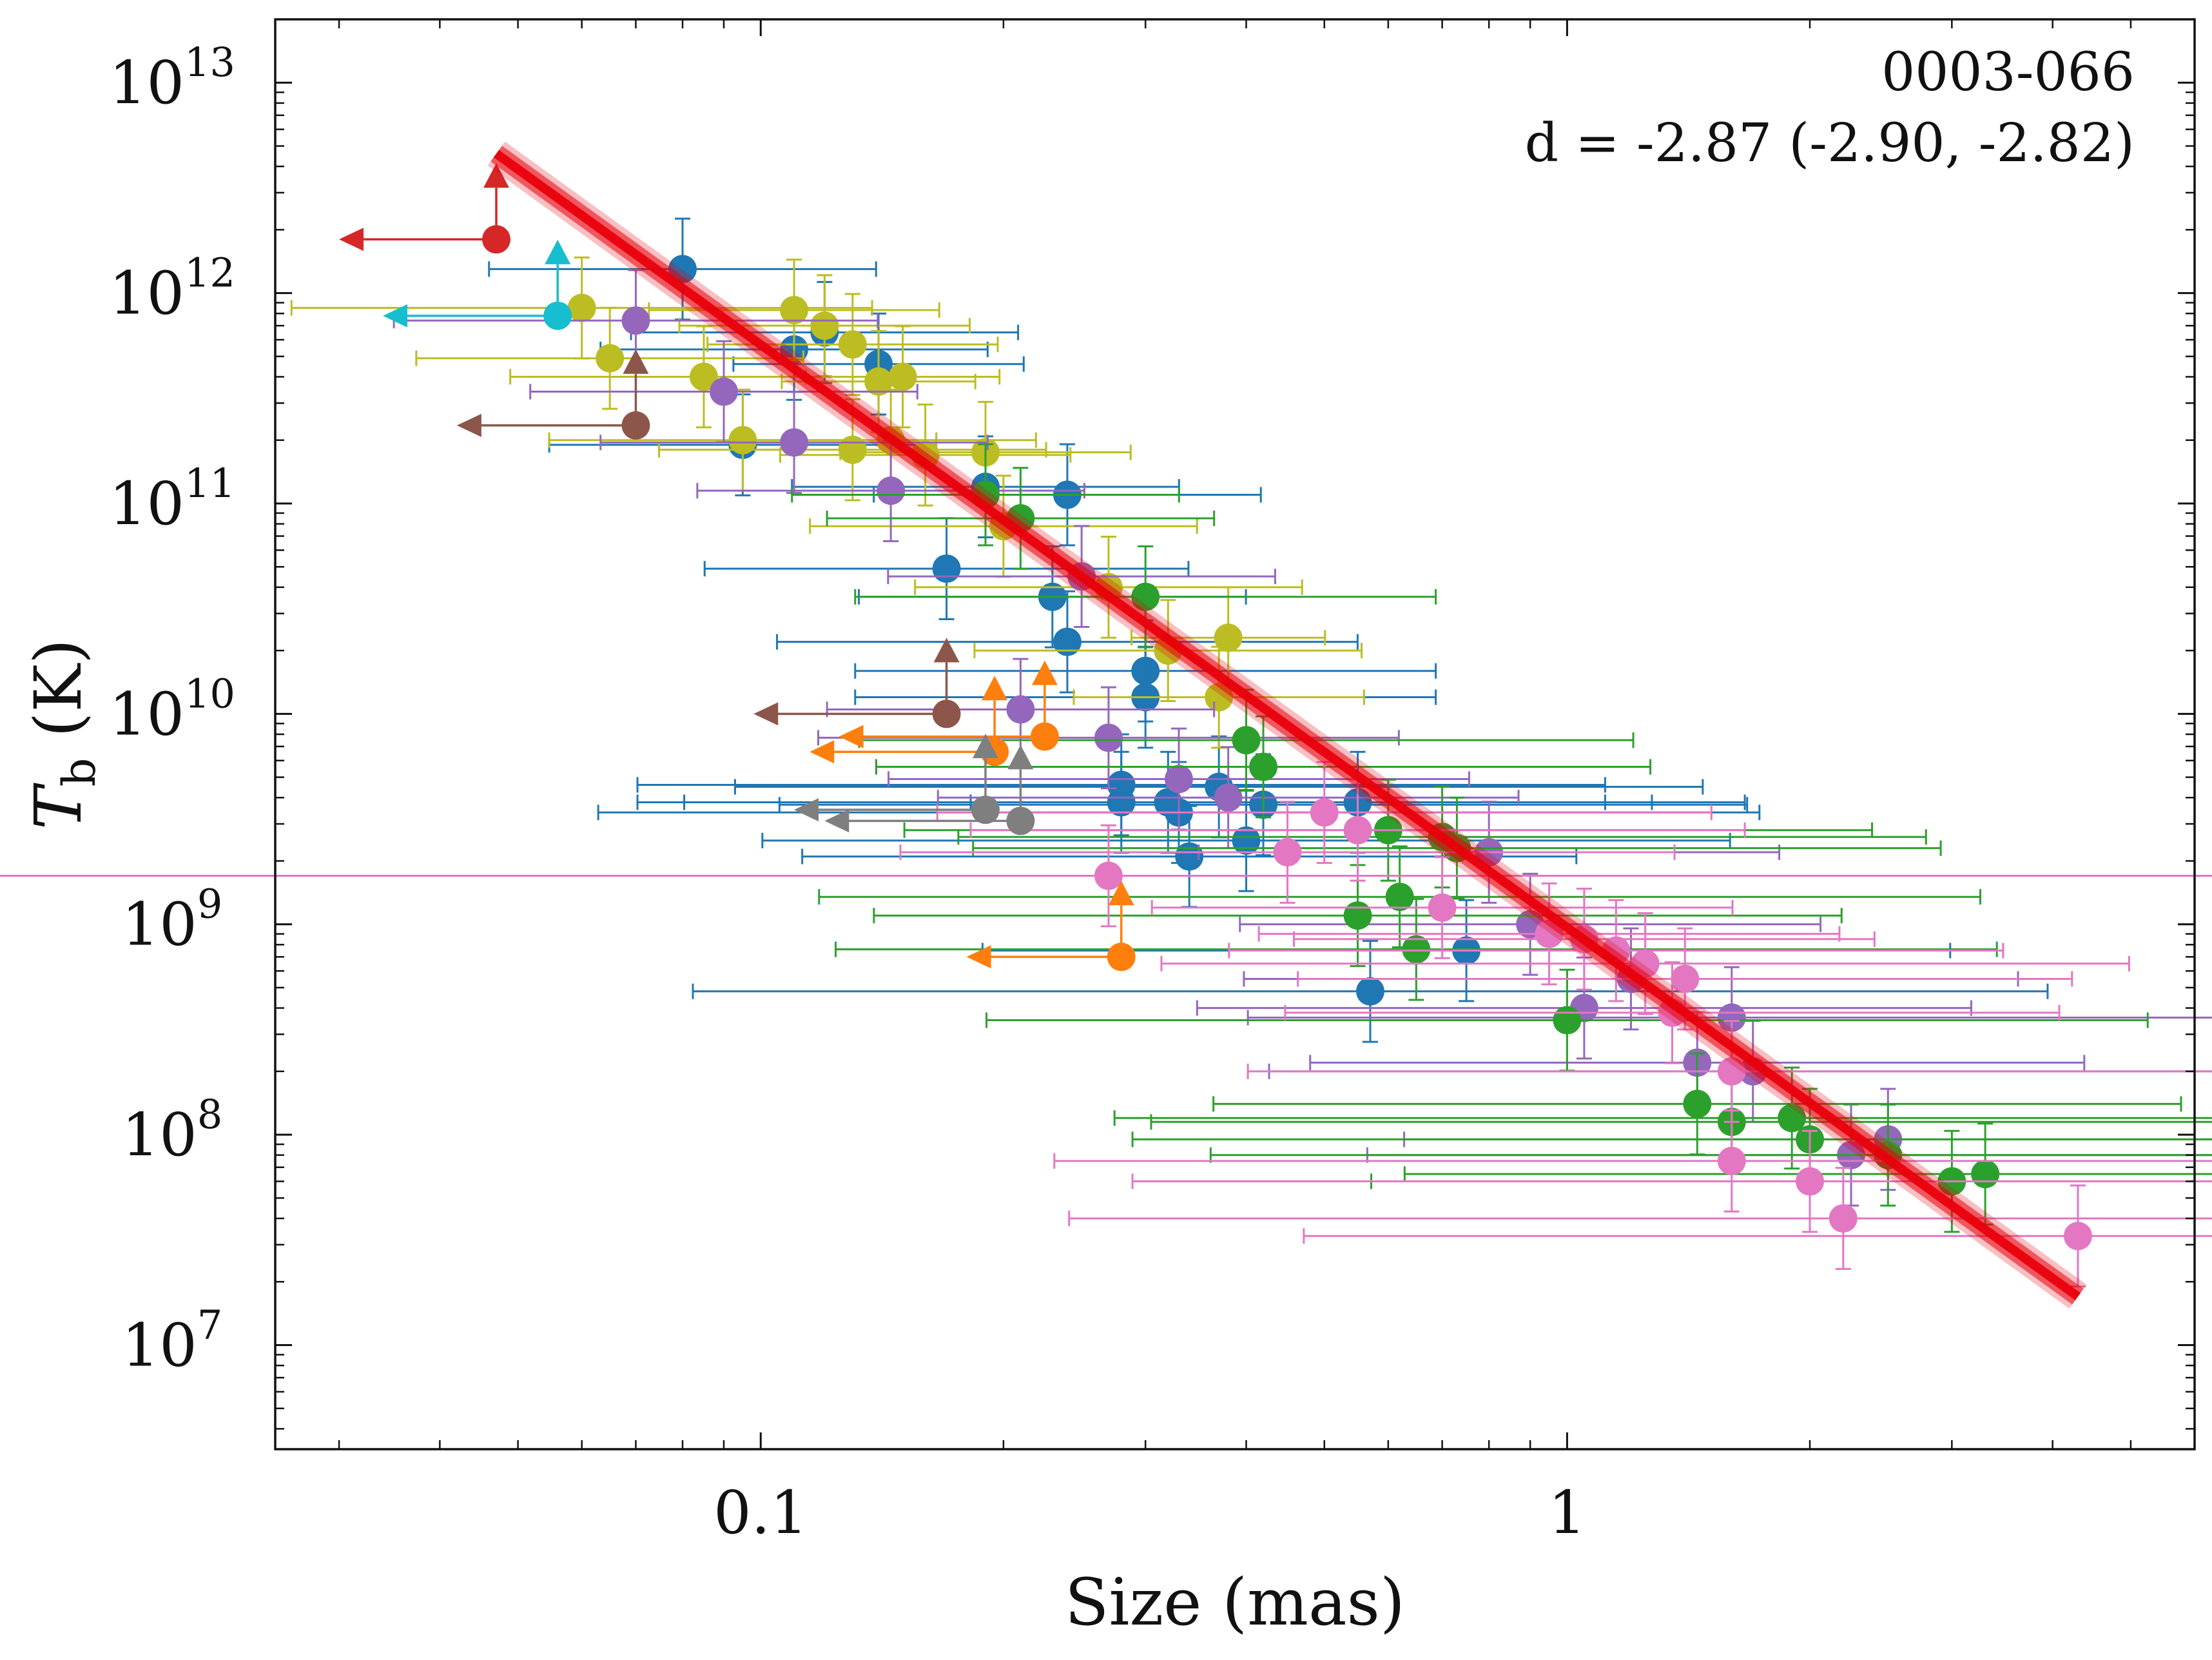 Image resolution: width=2212 pixels, height=1660 pixels. Describe the element at coordinates (172, 920) in the screenshot. I see `y-tick-label: 10⁹` at that location.